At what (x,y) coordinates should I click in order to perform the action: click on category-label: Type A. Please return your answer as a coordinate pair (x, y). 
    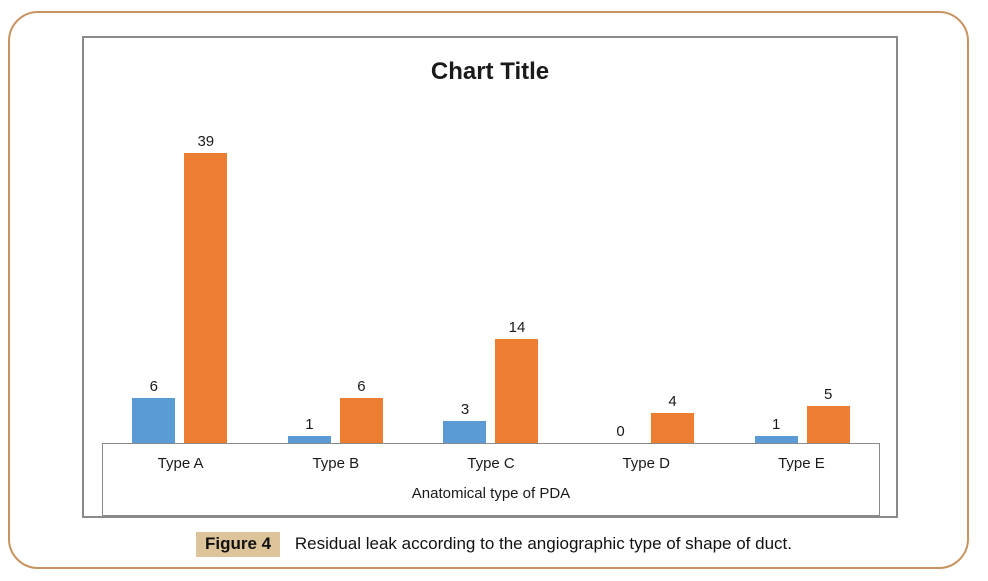
    Looking at the image, I should click on (180, 463).